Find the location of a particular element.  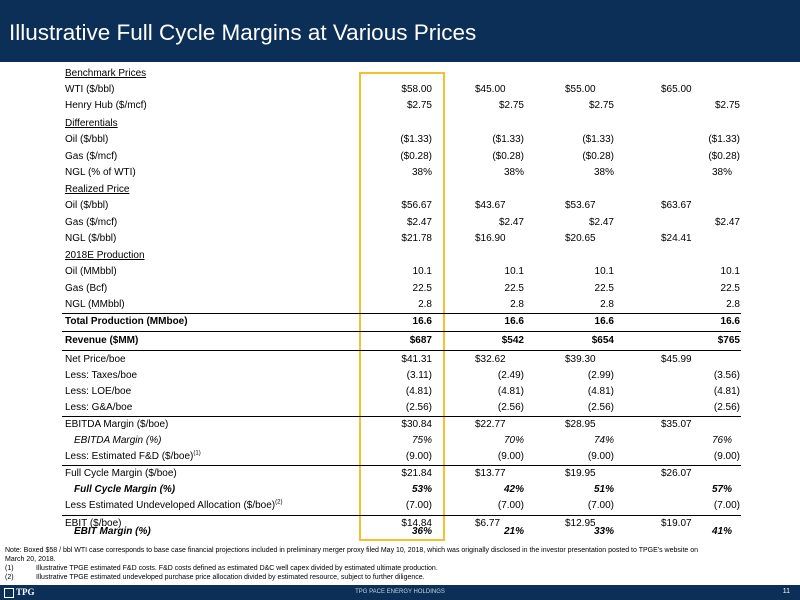

footnote-note-continued: March 20, 2018. is located at coordinates (30, 559).